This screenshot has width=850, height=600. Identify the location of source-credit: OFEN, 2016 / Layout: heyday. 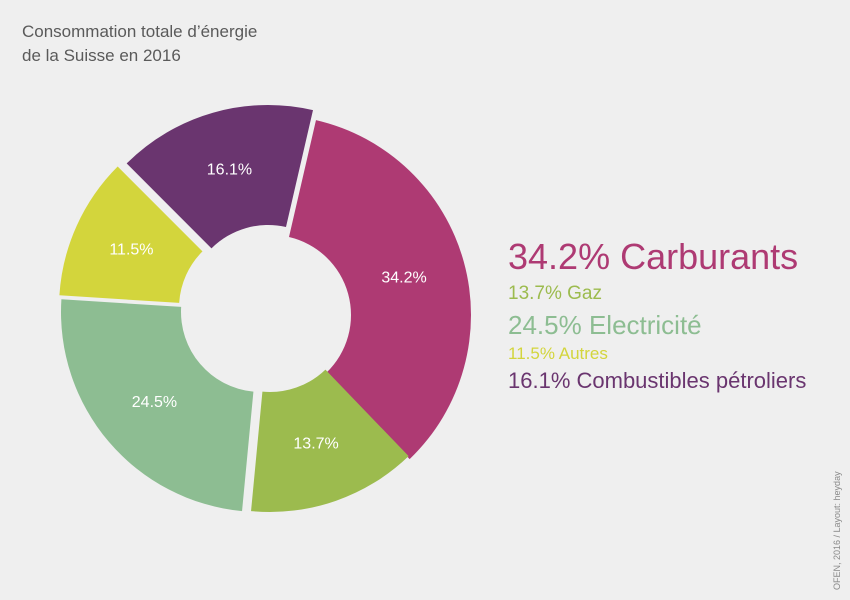
(837, 530).